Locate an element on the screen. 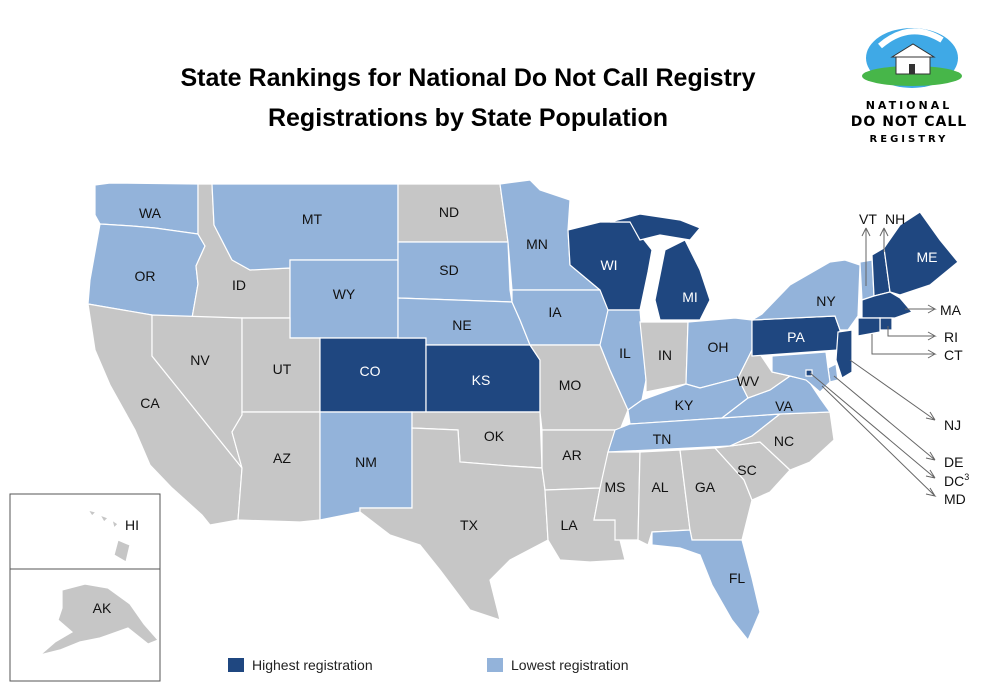 Image resolution: width=1000 pixels, height=687 pixels. label-NJ: NJ is located at coordinates (952, 425).